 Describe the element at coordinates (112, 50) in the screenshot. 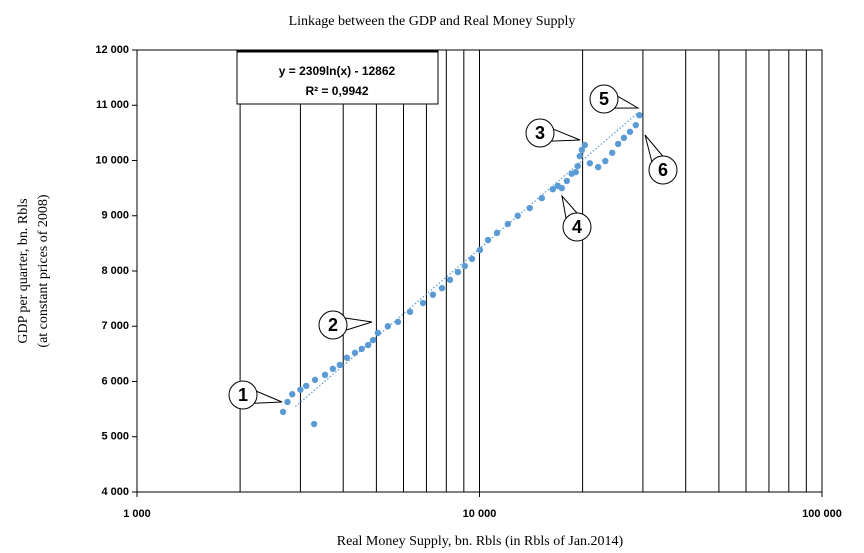

I see `y-tick-label: 12 000` at that location.